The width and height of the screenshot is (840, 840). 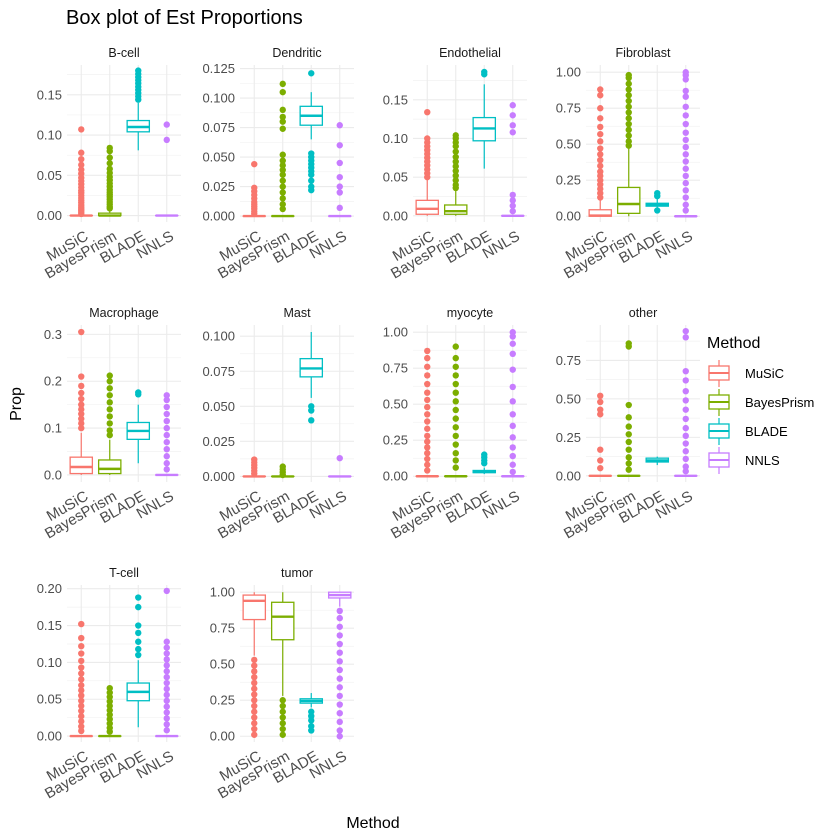 What do you see at coordinates (109, 467) in the screenshot?
I see `box-body` at bounding box center [109, 467].